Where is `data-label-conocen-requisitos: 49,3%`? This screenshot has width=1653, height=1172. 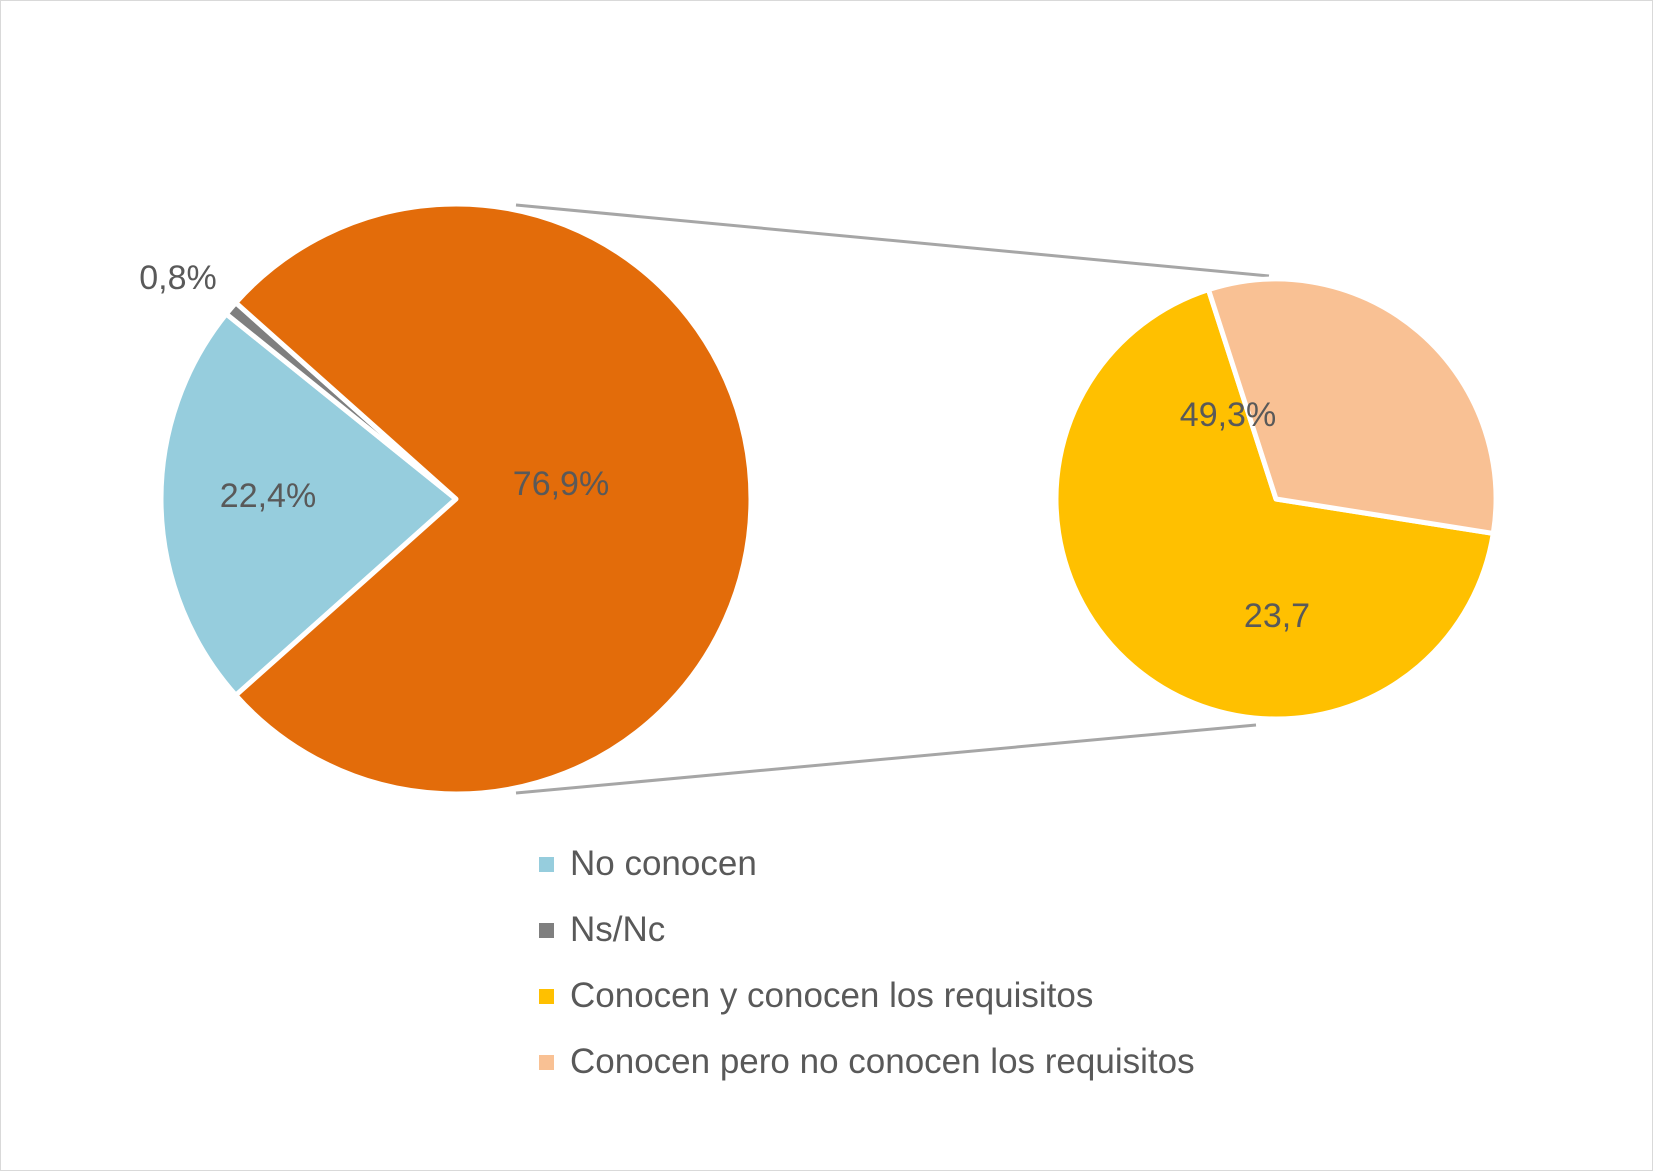 data-label-conocen-requisitos: 49,3% is located at coordinates (1228, 415).